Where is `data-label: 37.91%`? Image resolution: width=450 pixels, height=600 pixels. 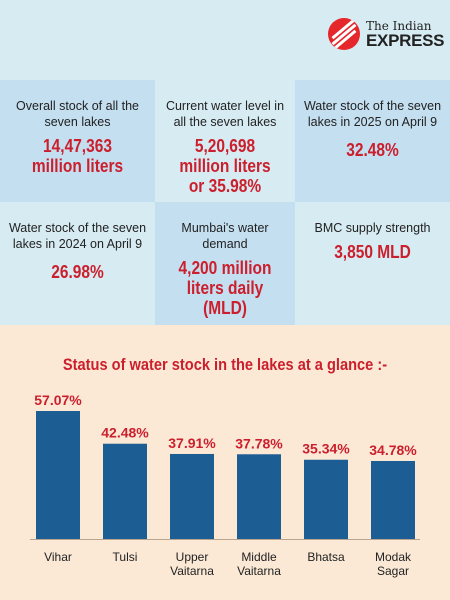 data-label: 37.91% is located at coordinates (192, 443).